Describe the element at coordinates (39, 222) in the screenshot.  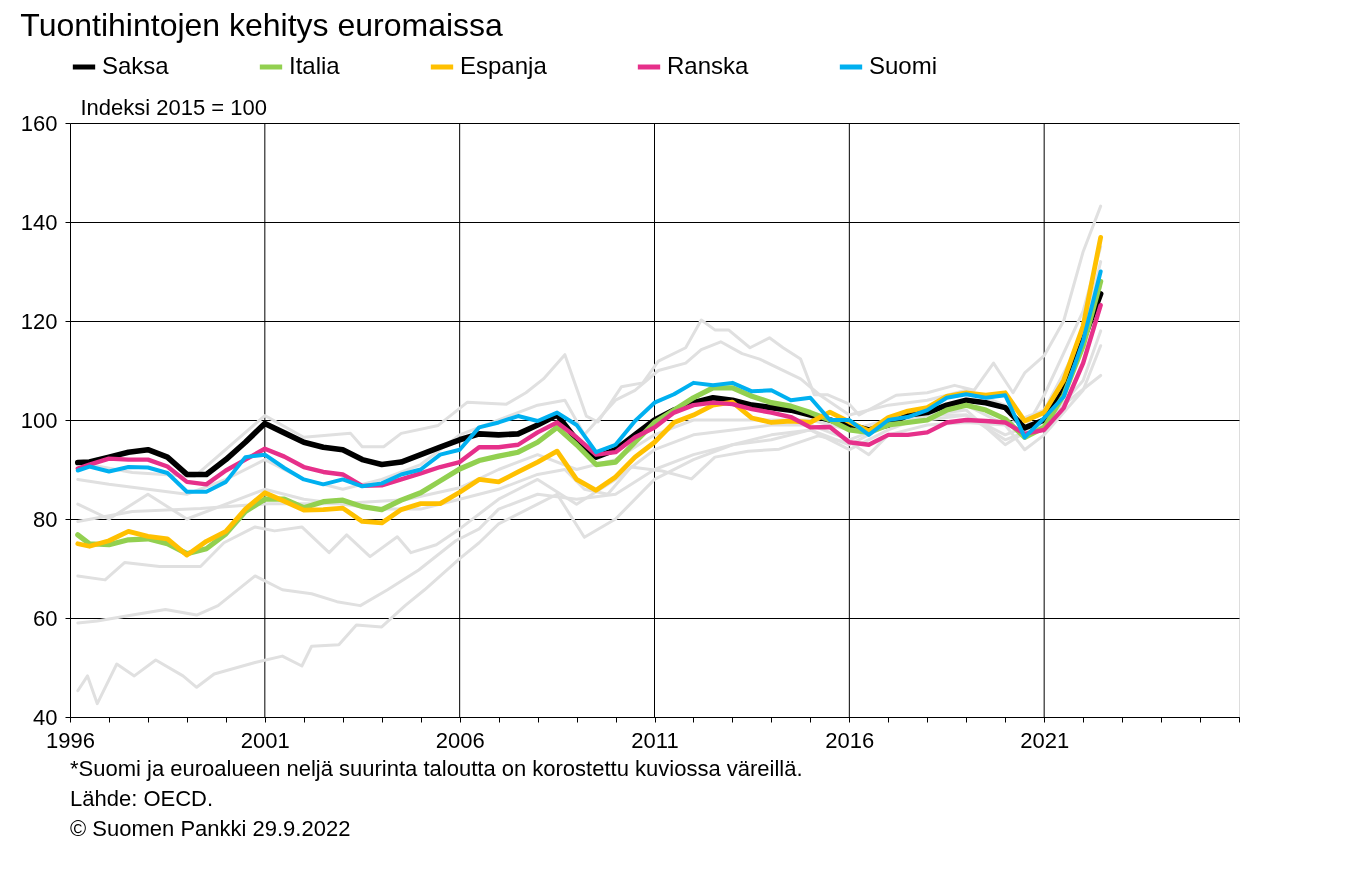
I see `y-tick-label: 140` at that location.